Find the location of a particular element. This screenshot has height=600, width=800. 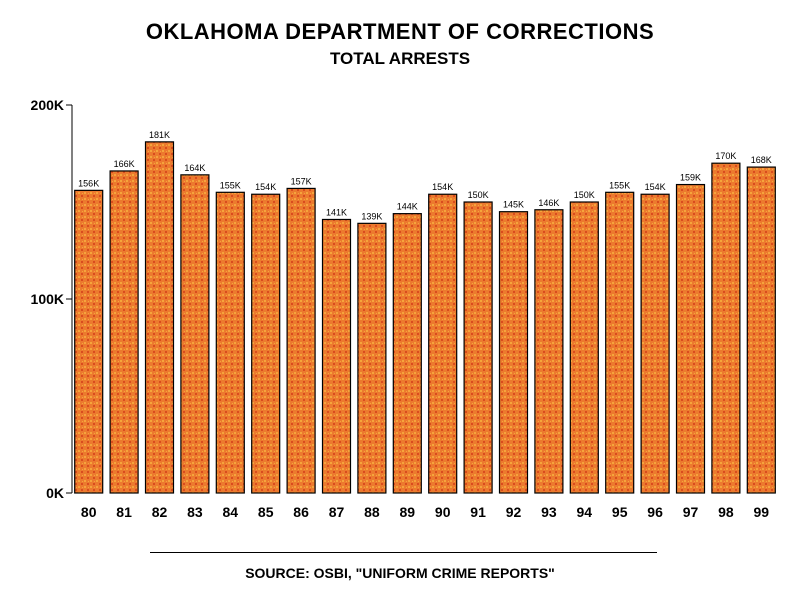

x-tick-label: 84 is located at coordinates (231, 512).